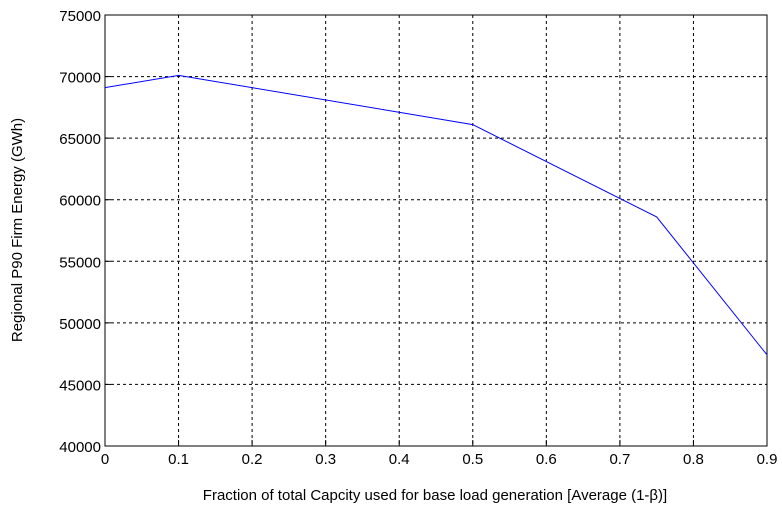 This screenshot has width=782, height=509. I want to click on y-tick-label: 55000, so click(80, 262).